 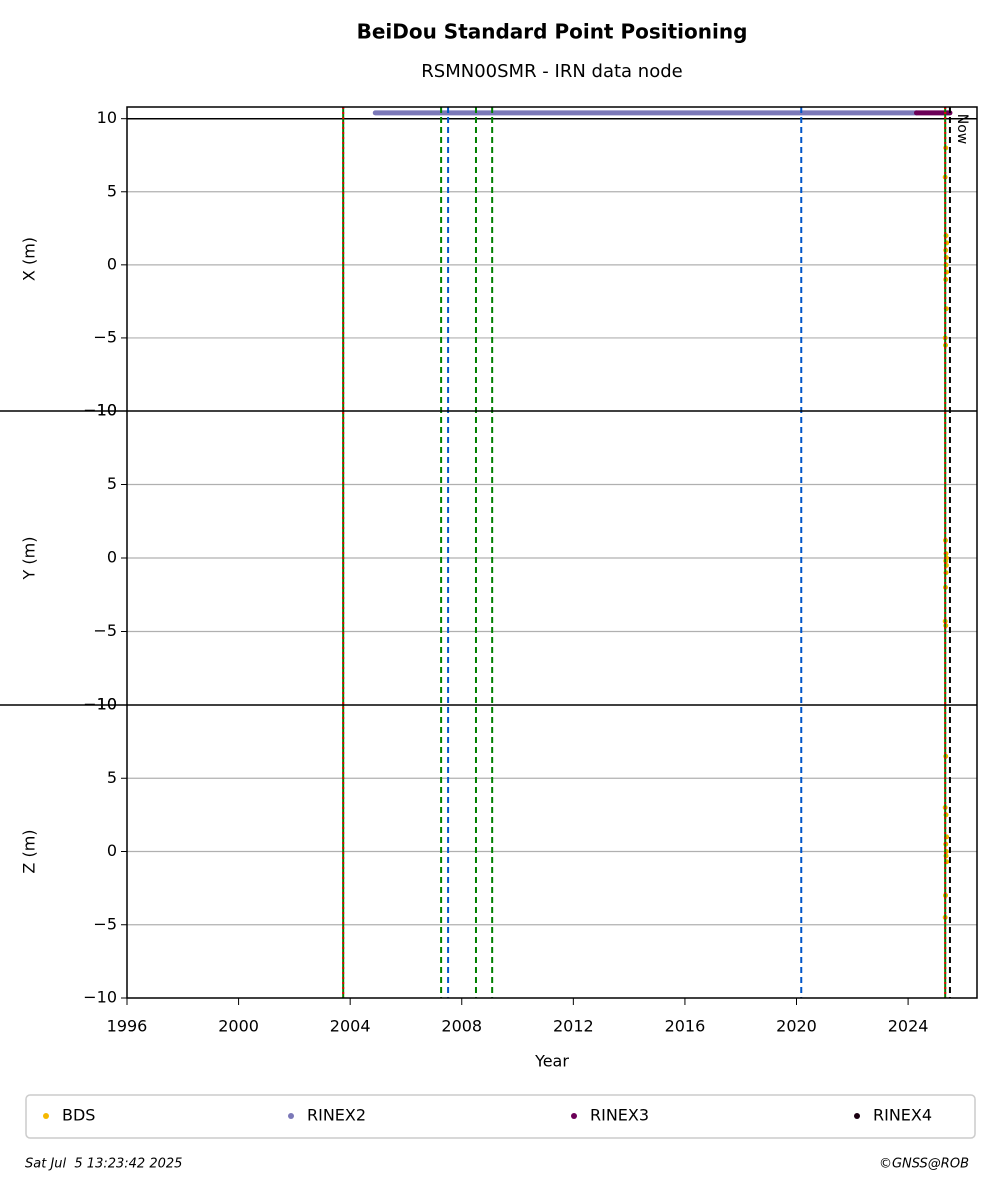 I want to click on x-tick-label: 2008, so click(x=461, y=1026).